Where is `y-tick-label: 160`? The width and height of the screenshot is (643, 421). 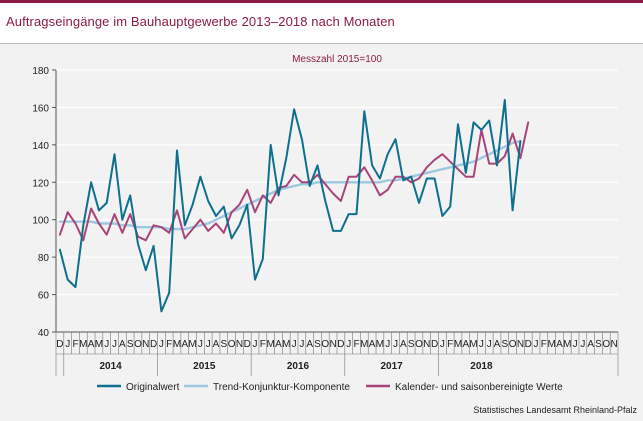
y-tick-label: 160 is located at coordinates (40, 108).